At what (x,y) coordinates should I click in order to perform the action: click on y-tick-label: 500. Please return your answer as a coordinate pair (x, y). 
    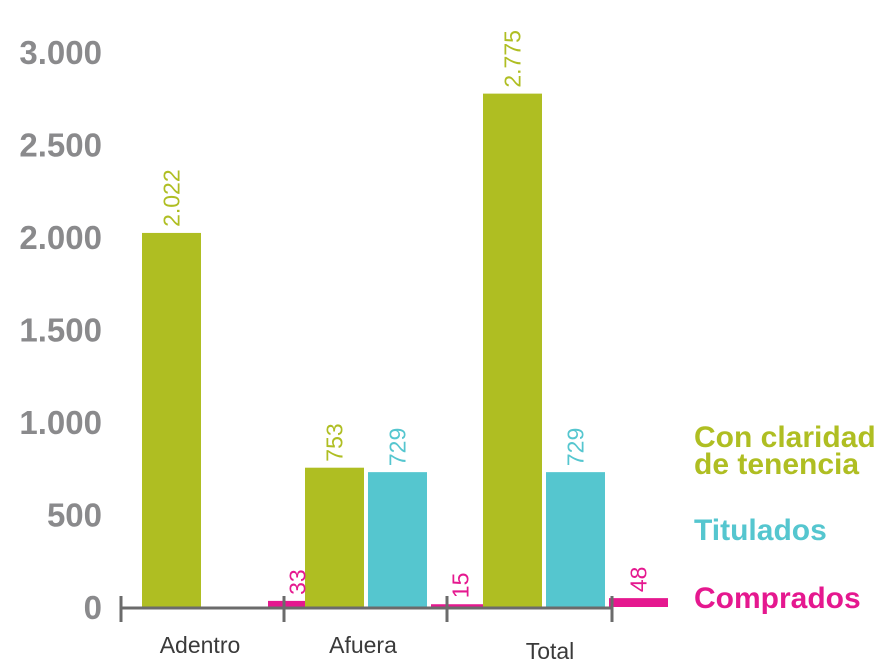
    Looking at the image, I should click on (74, 515).